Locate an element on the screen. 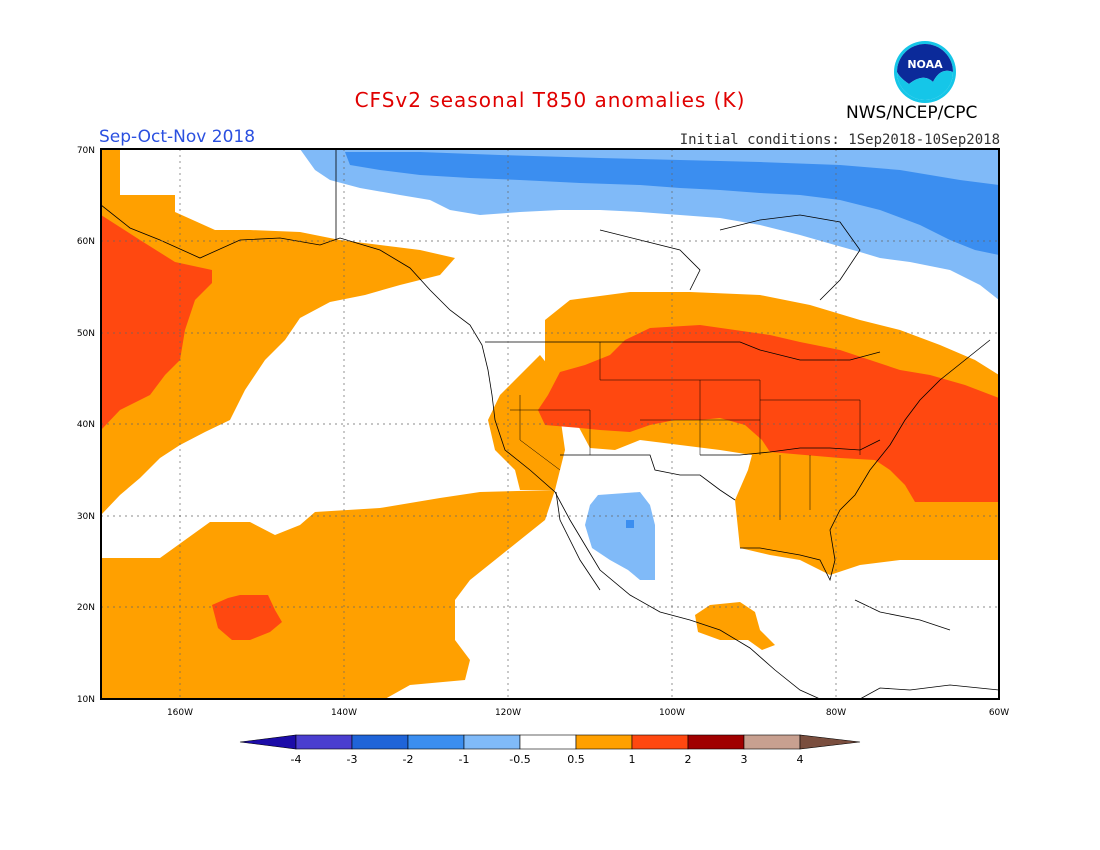 The width and height of the screenshot is (1100, 850). lon-label: 140W is located at coordinates (344, 713).